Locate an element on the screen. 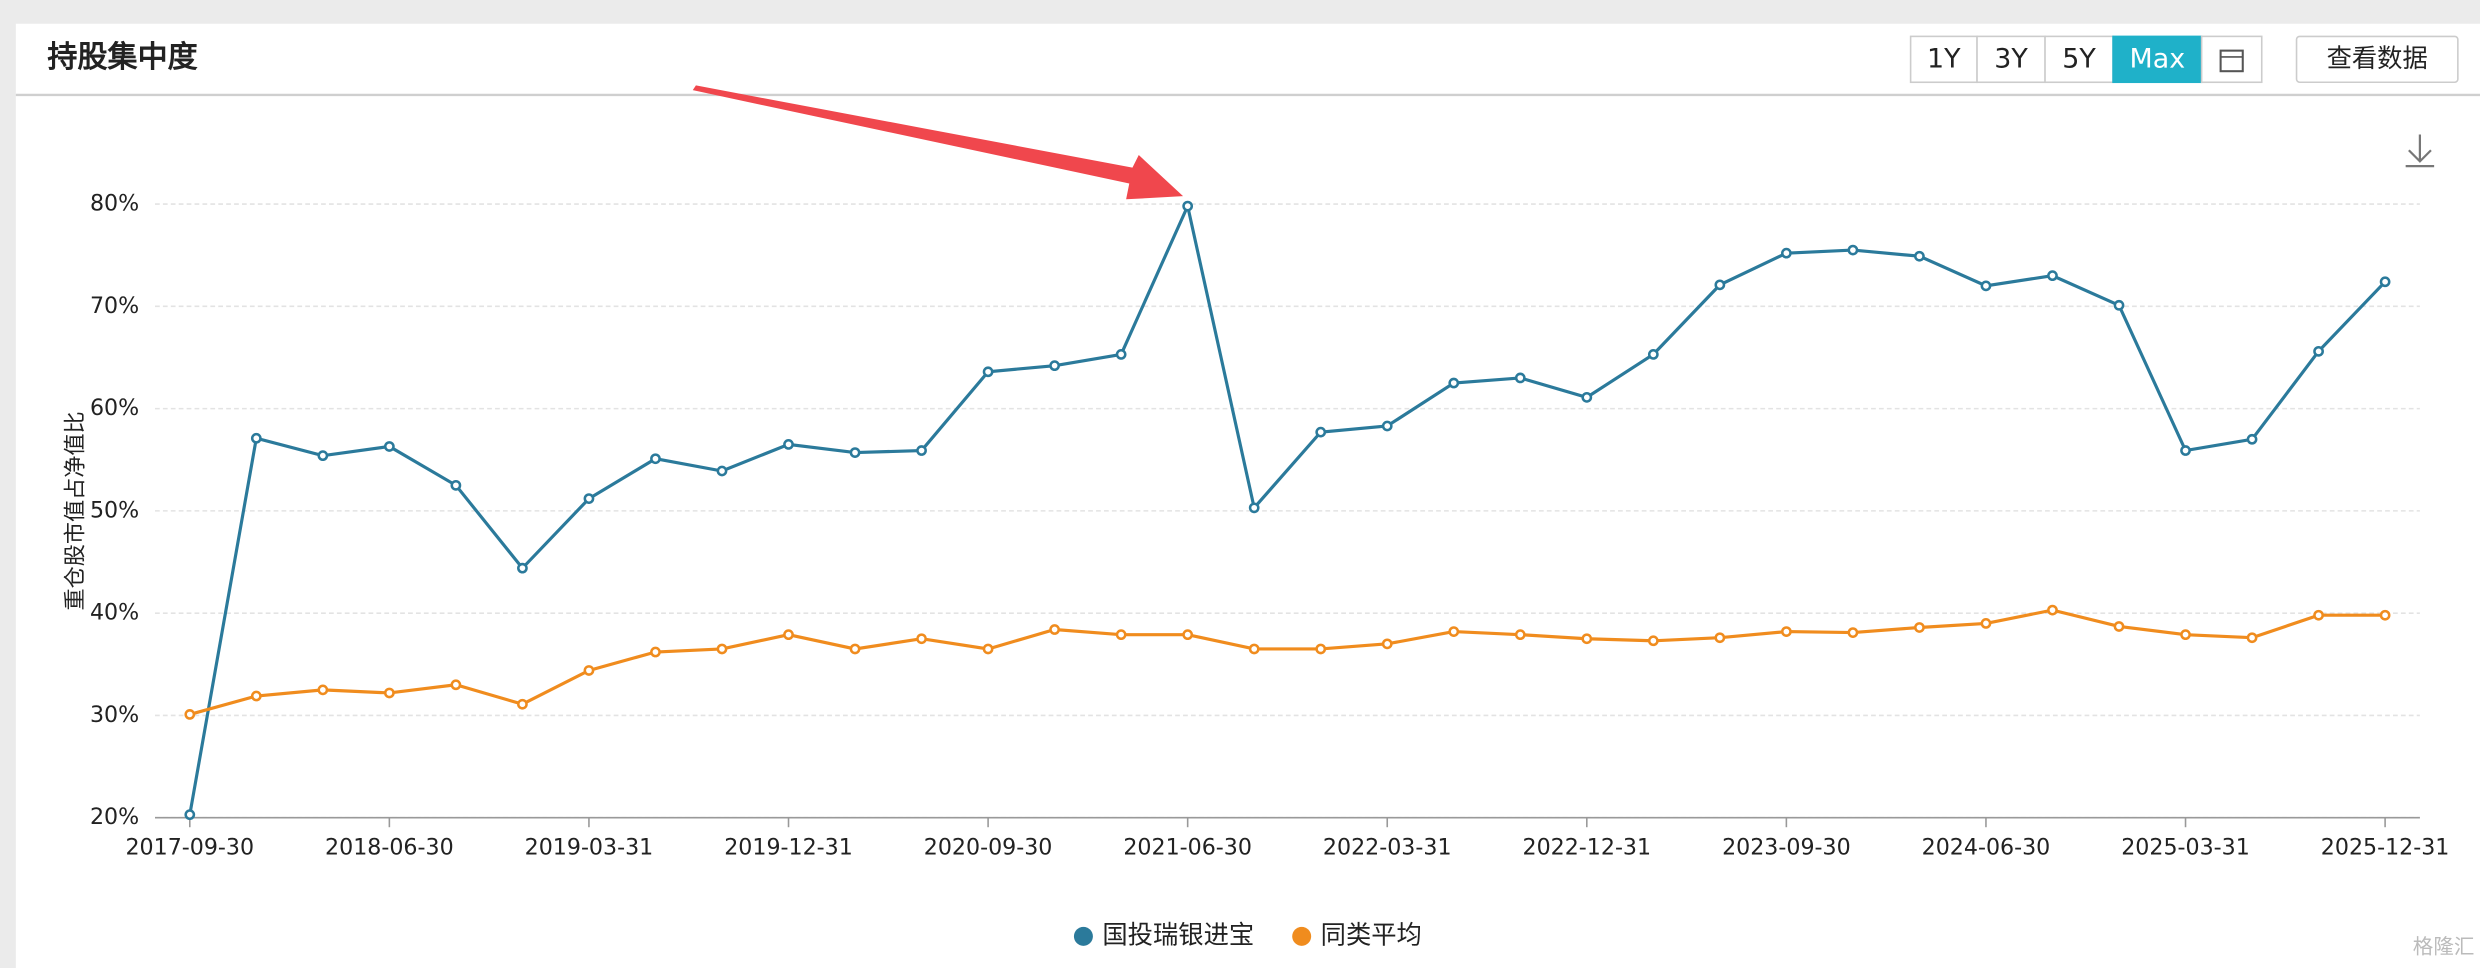 The height and width of the screenshot is (968, 2480). range-label: Max is located at coordinates (2158, 59).